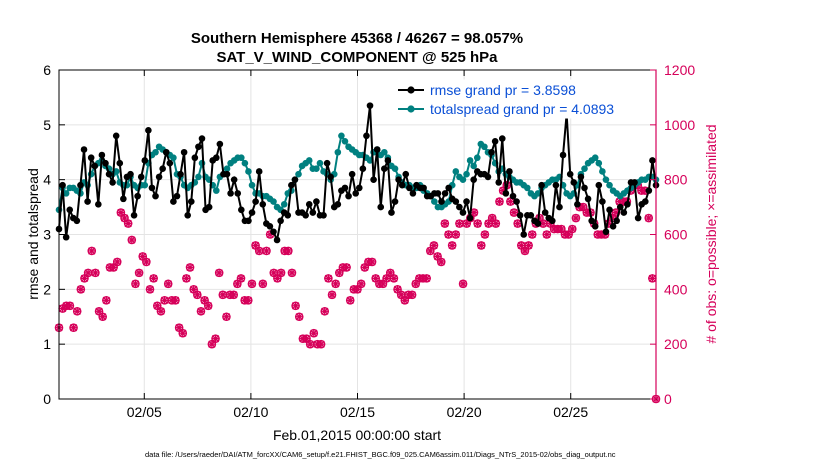 The image size is (830, 470). Describe the element at coordinates (357, 412) in the screenshot. I see `x-tick-label: 02/15` at that location.